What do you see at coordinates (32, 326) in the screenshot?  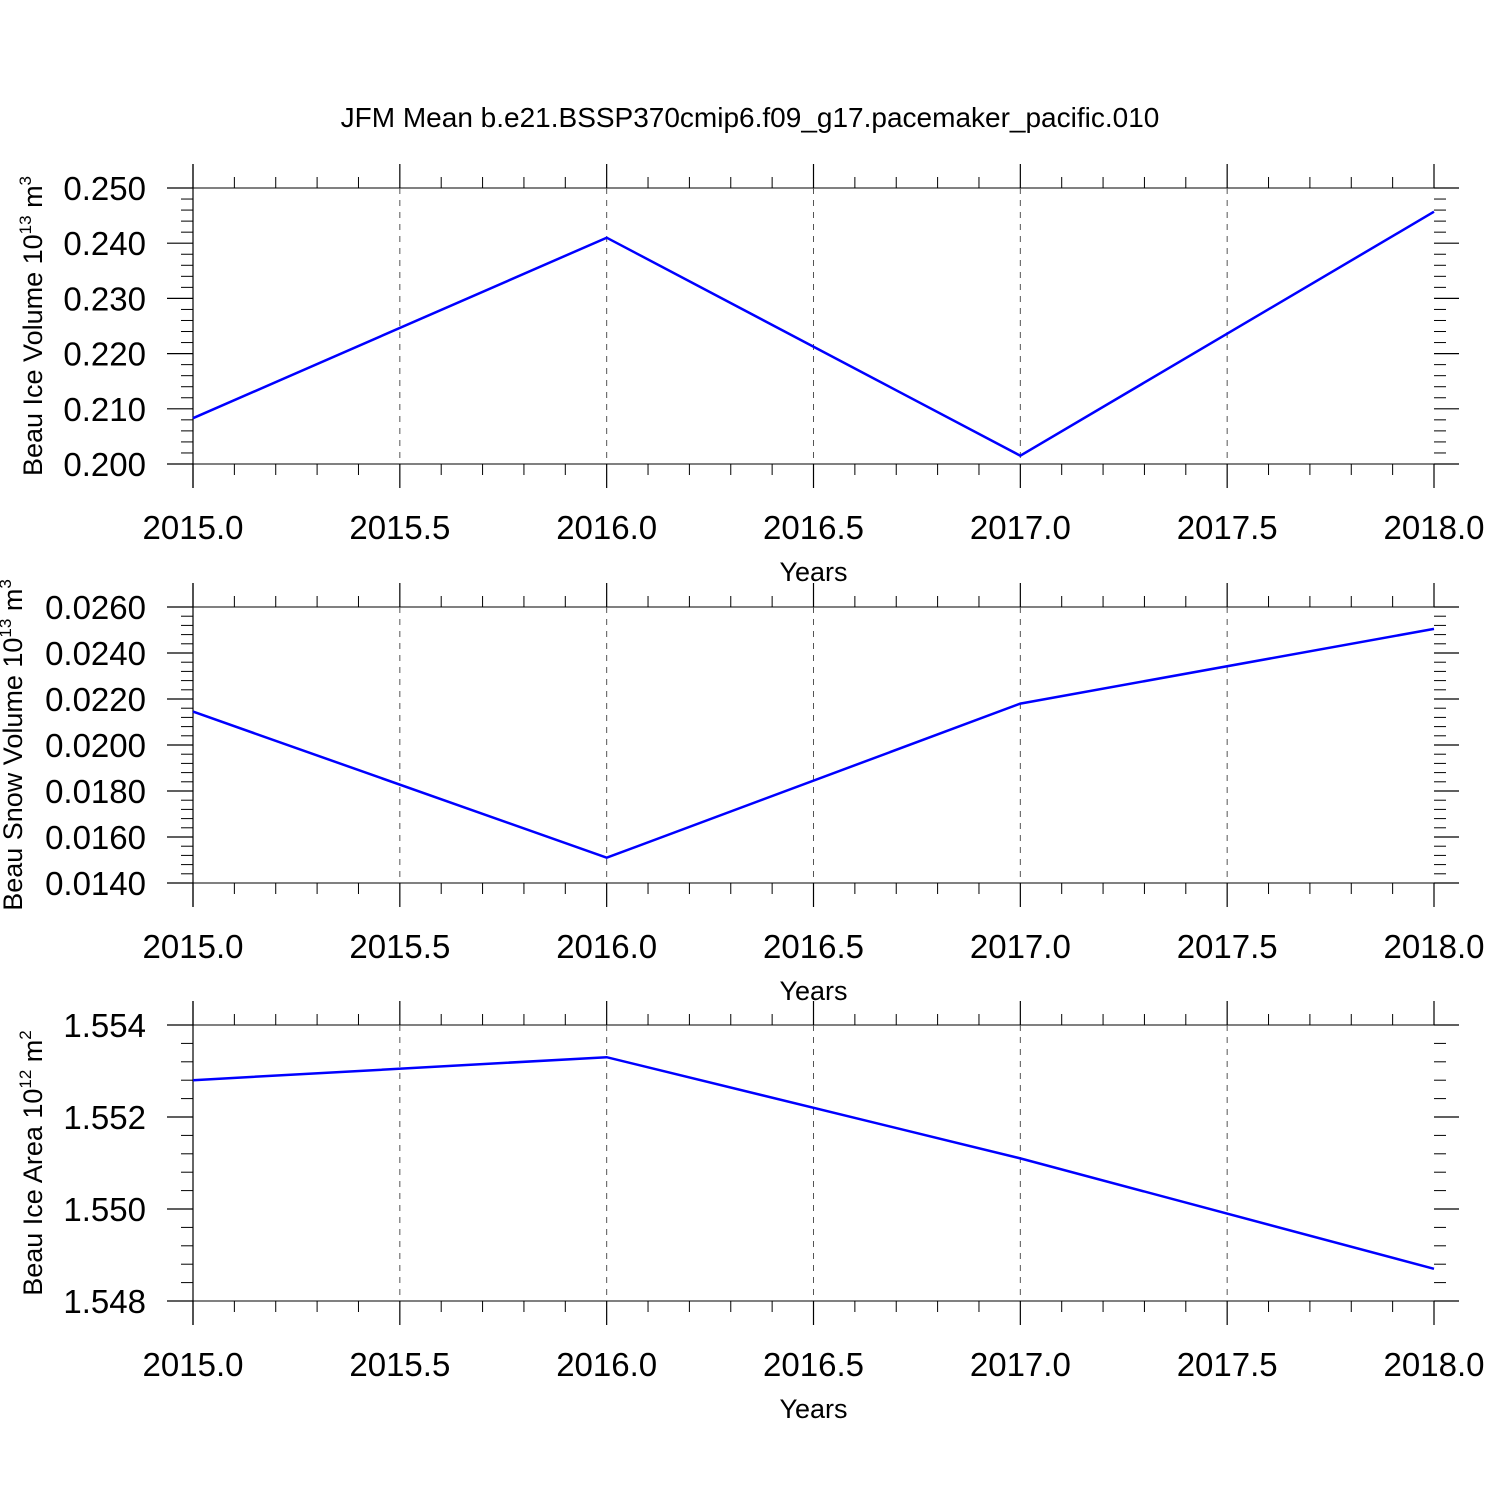 I see `y-axis-title: Beau Ice Volume 1013 m3` at bounding box center [32, 326].